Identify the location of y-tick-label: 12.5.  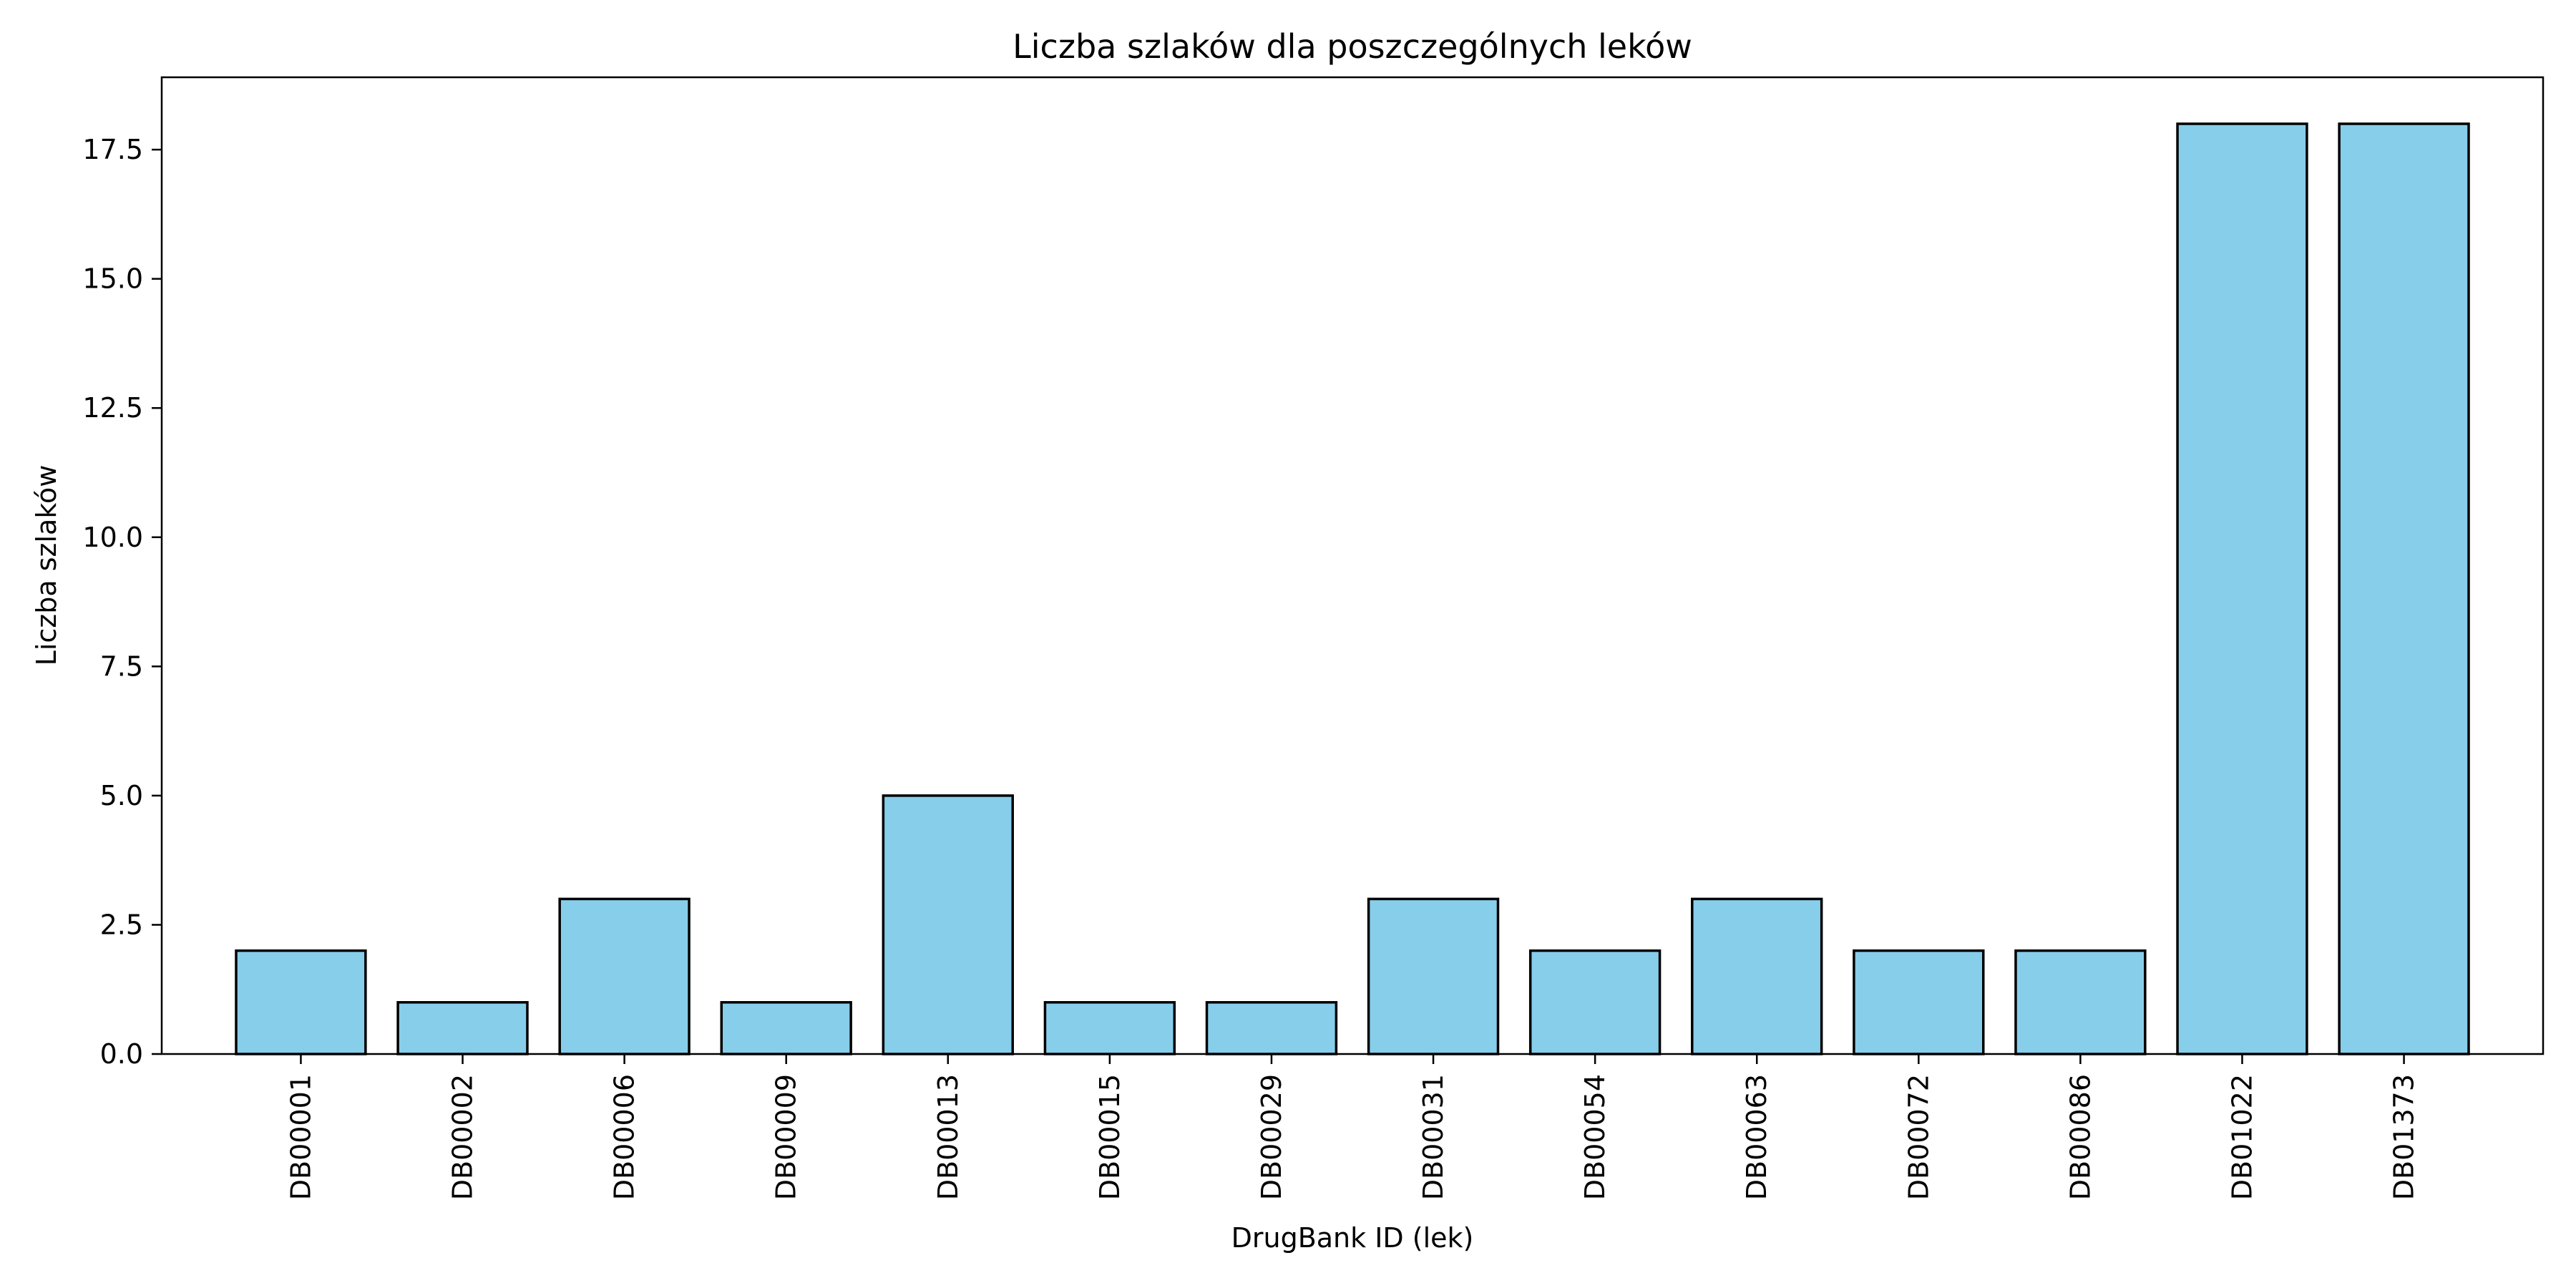
(112, 408).